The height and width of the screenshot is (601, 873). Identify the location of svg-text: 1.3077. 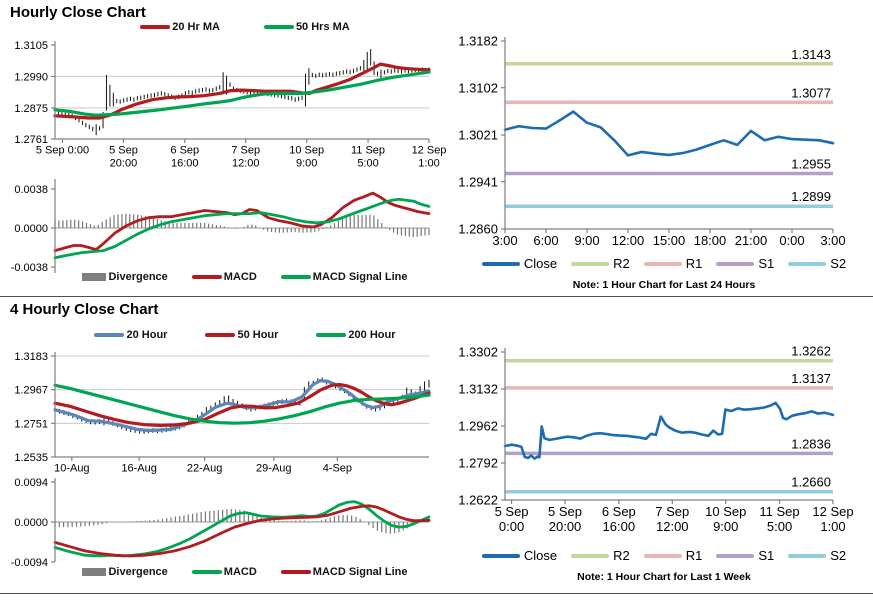
(811, 92).